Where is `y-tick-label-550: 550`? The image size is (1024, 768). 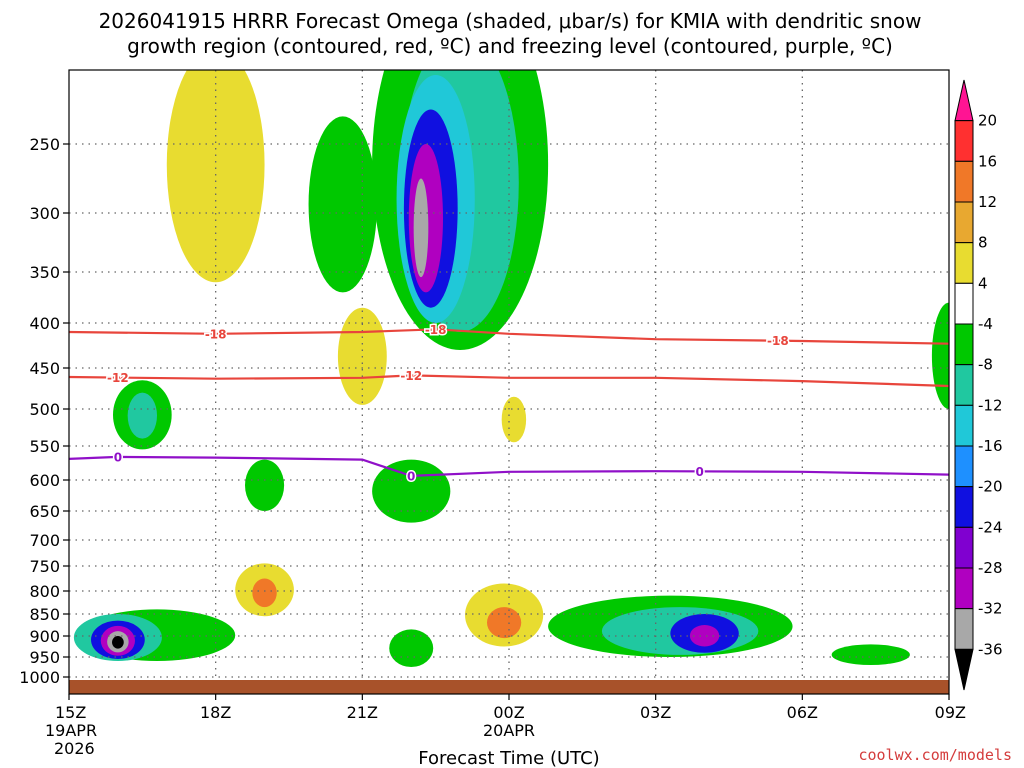
y-tick-label-550: 550 is located at coordinates (44, 446).